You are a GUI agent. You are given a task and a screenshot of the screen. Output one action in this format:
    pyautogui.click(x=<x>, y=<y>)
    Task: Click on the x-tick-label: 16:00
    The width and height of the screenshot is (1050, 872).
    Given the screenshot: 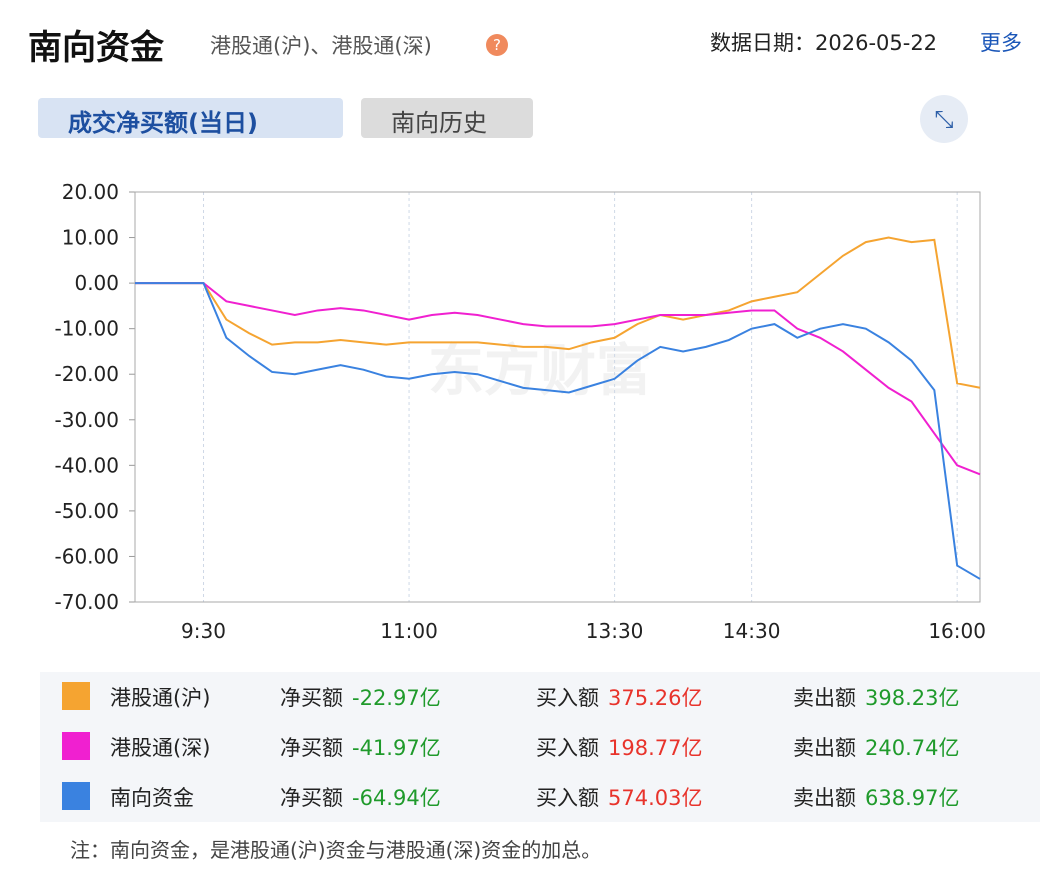 What is the action you would take?
    pyautogui.click(x=957, y=631)
    